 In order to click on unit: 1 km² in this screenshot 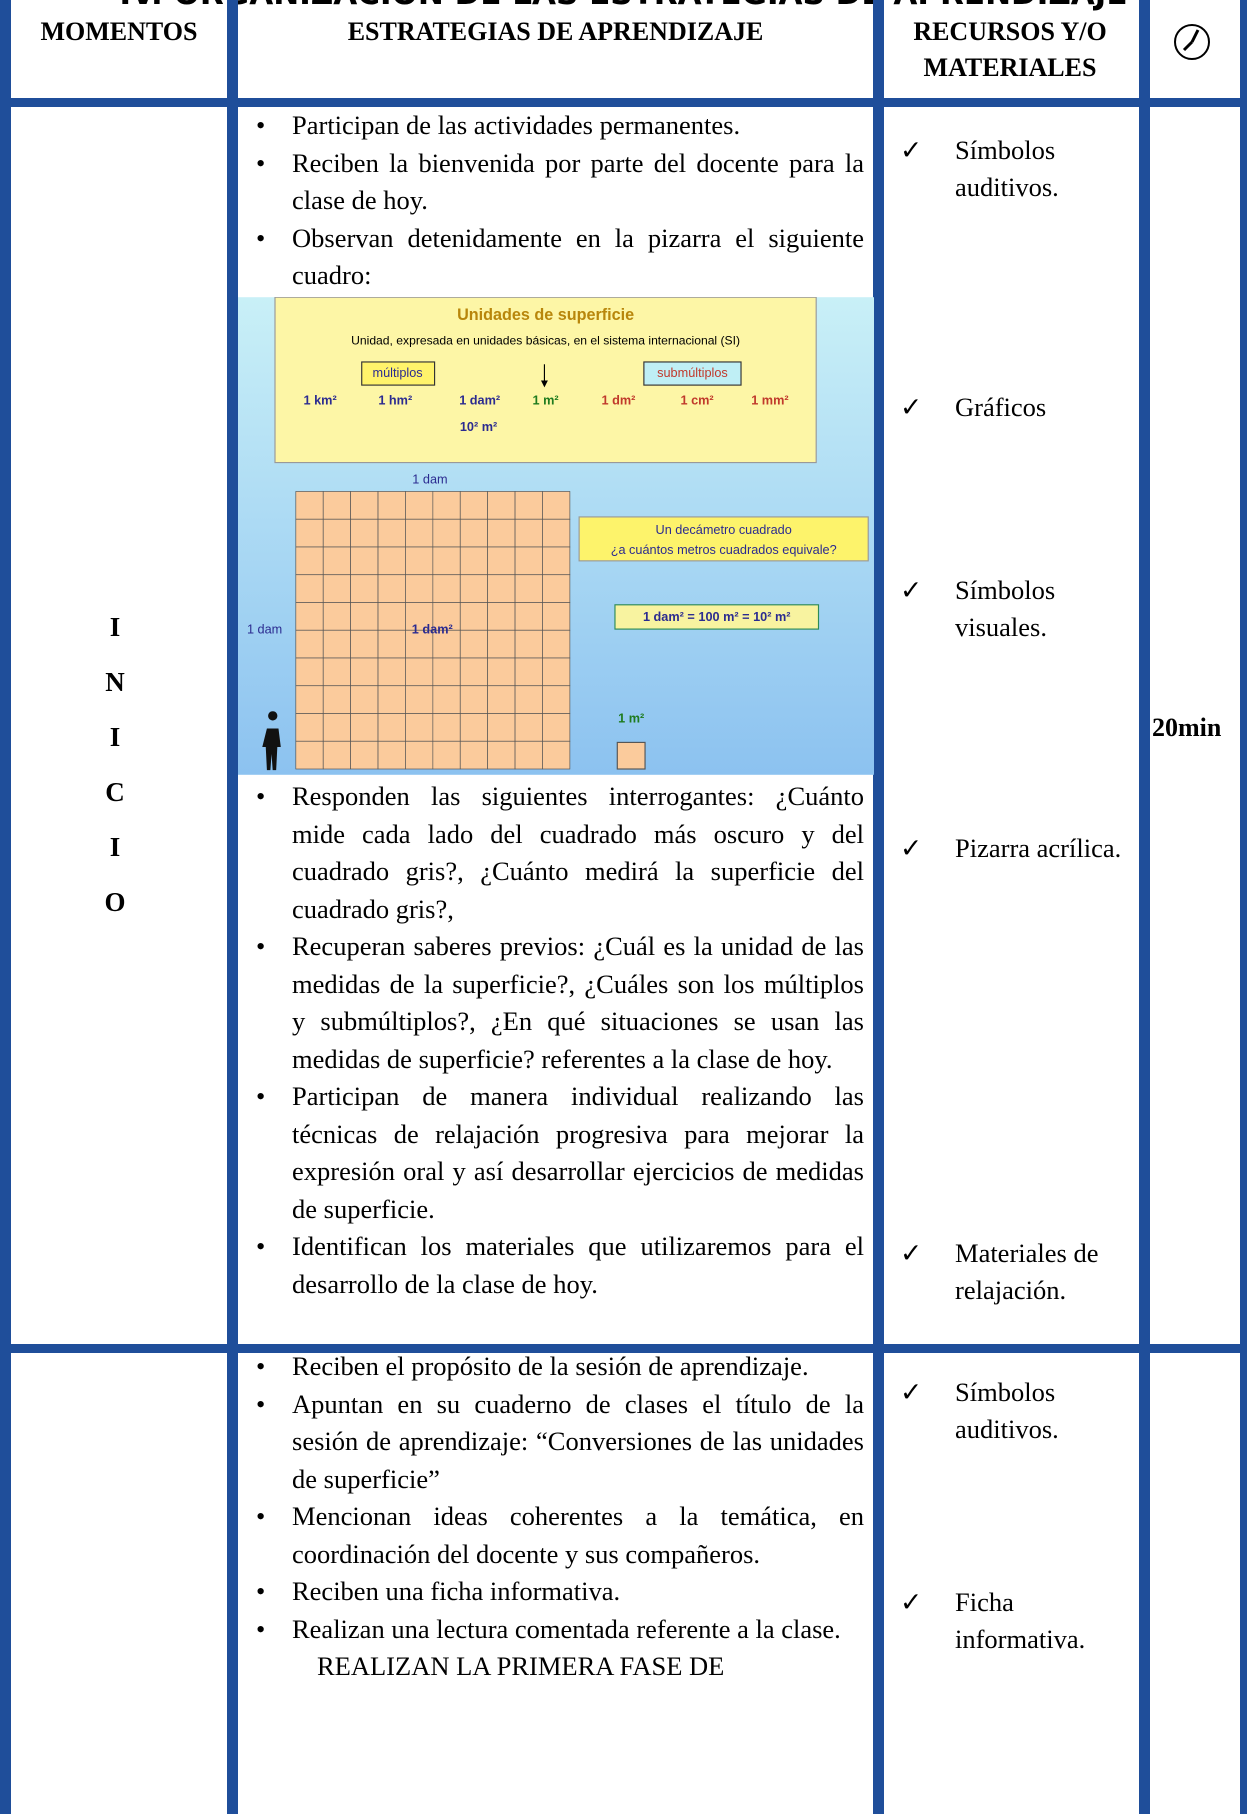, I will do `click(320, 400)`.